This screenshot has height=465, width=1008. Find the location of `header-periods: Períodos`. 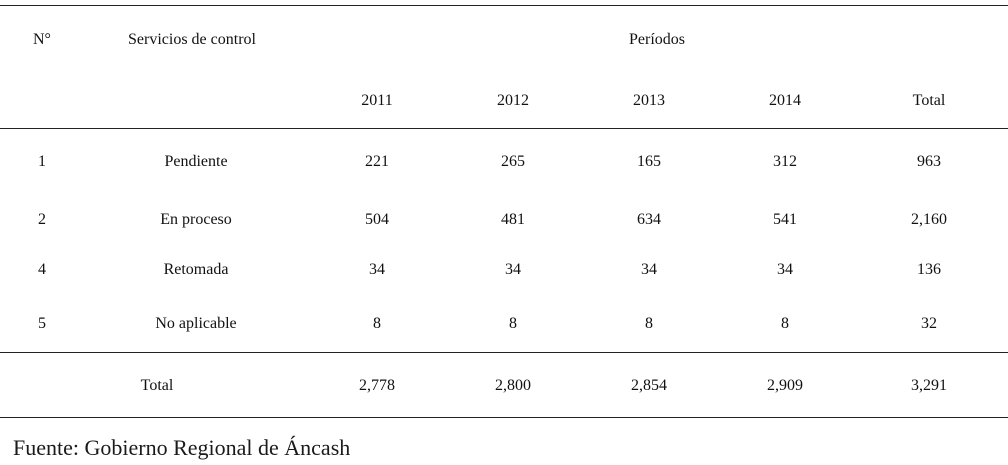

header-periods: Períodos is located at coordinates (657, 39).